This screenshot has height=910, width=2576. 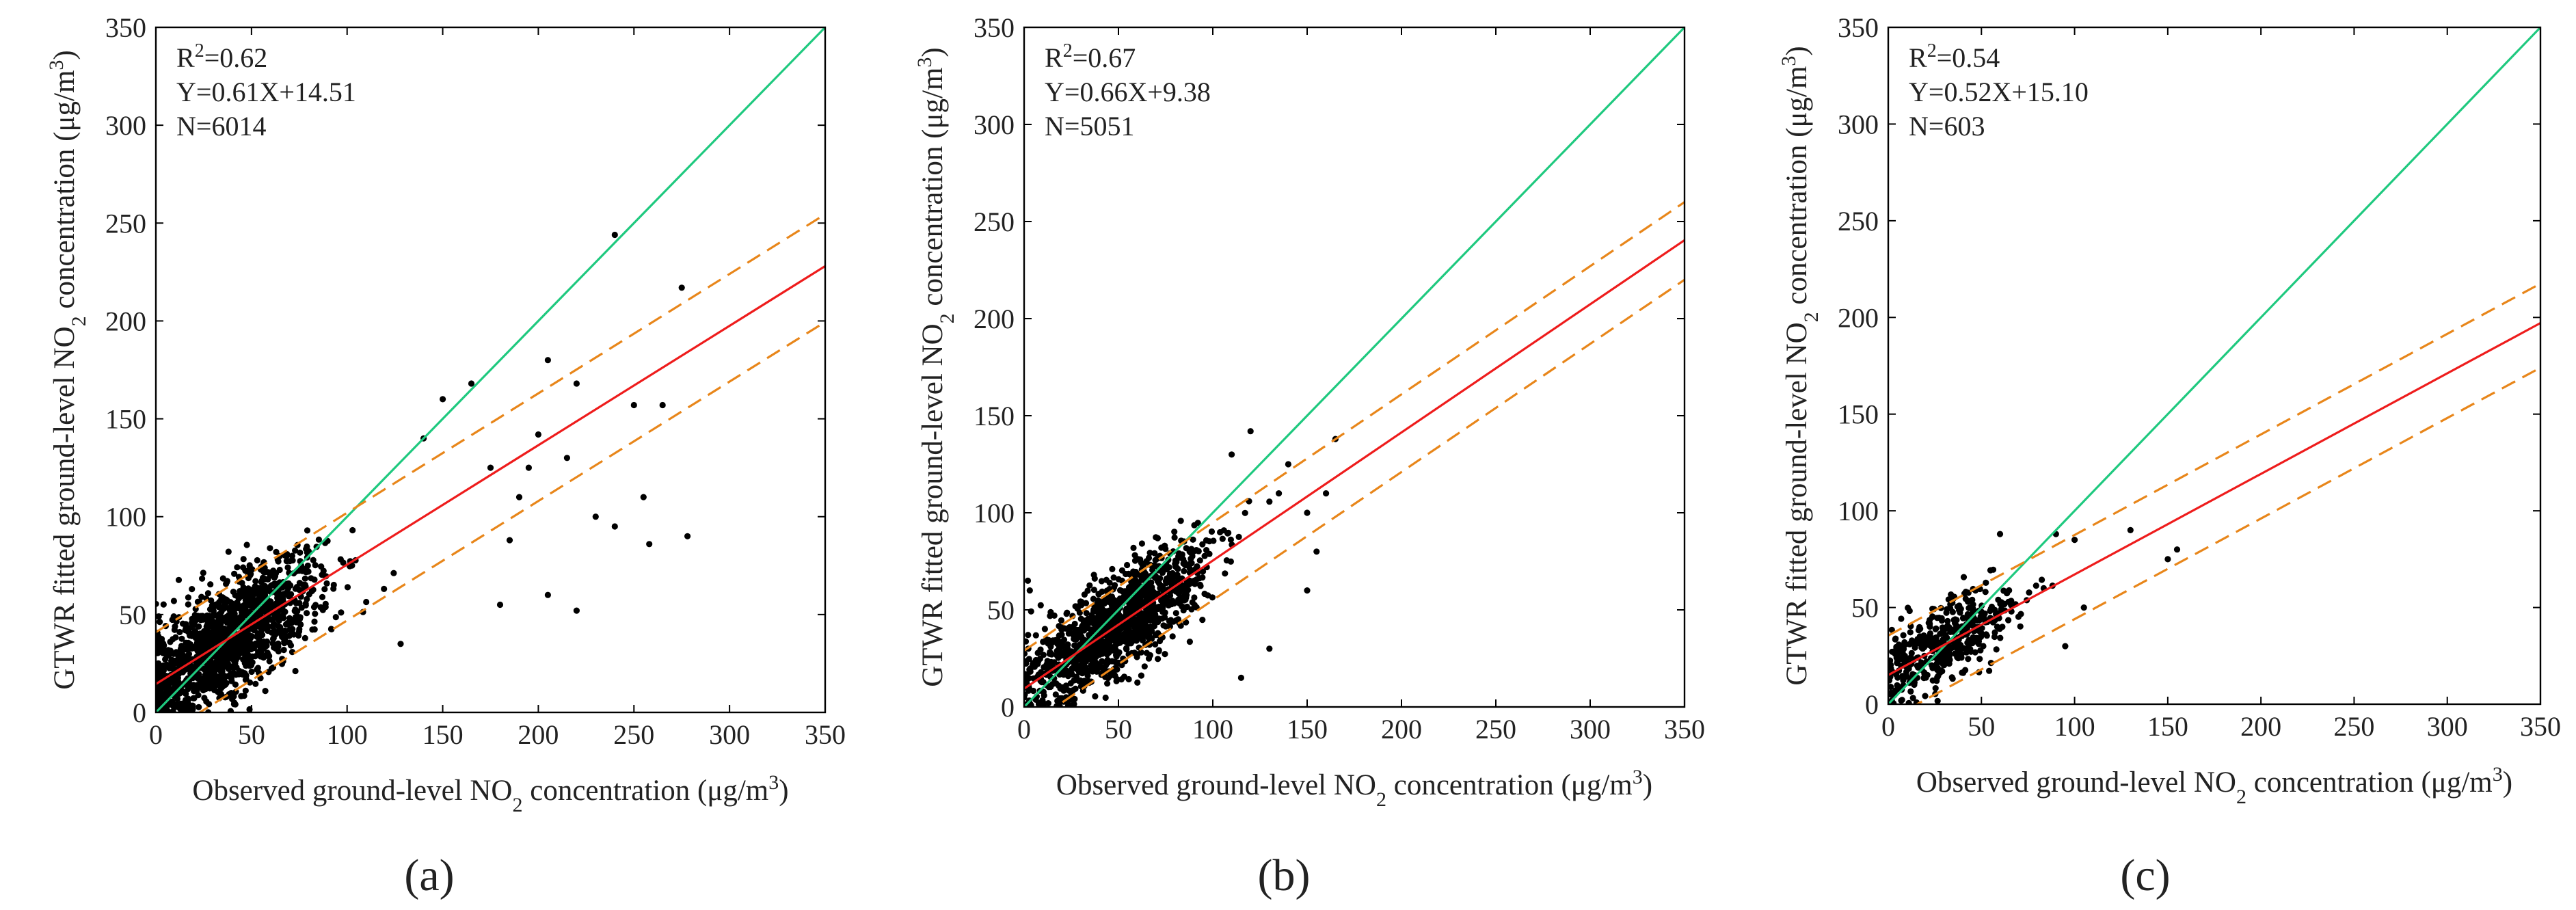 I want to click on fit-line, so click(x=1354, y=464).